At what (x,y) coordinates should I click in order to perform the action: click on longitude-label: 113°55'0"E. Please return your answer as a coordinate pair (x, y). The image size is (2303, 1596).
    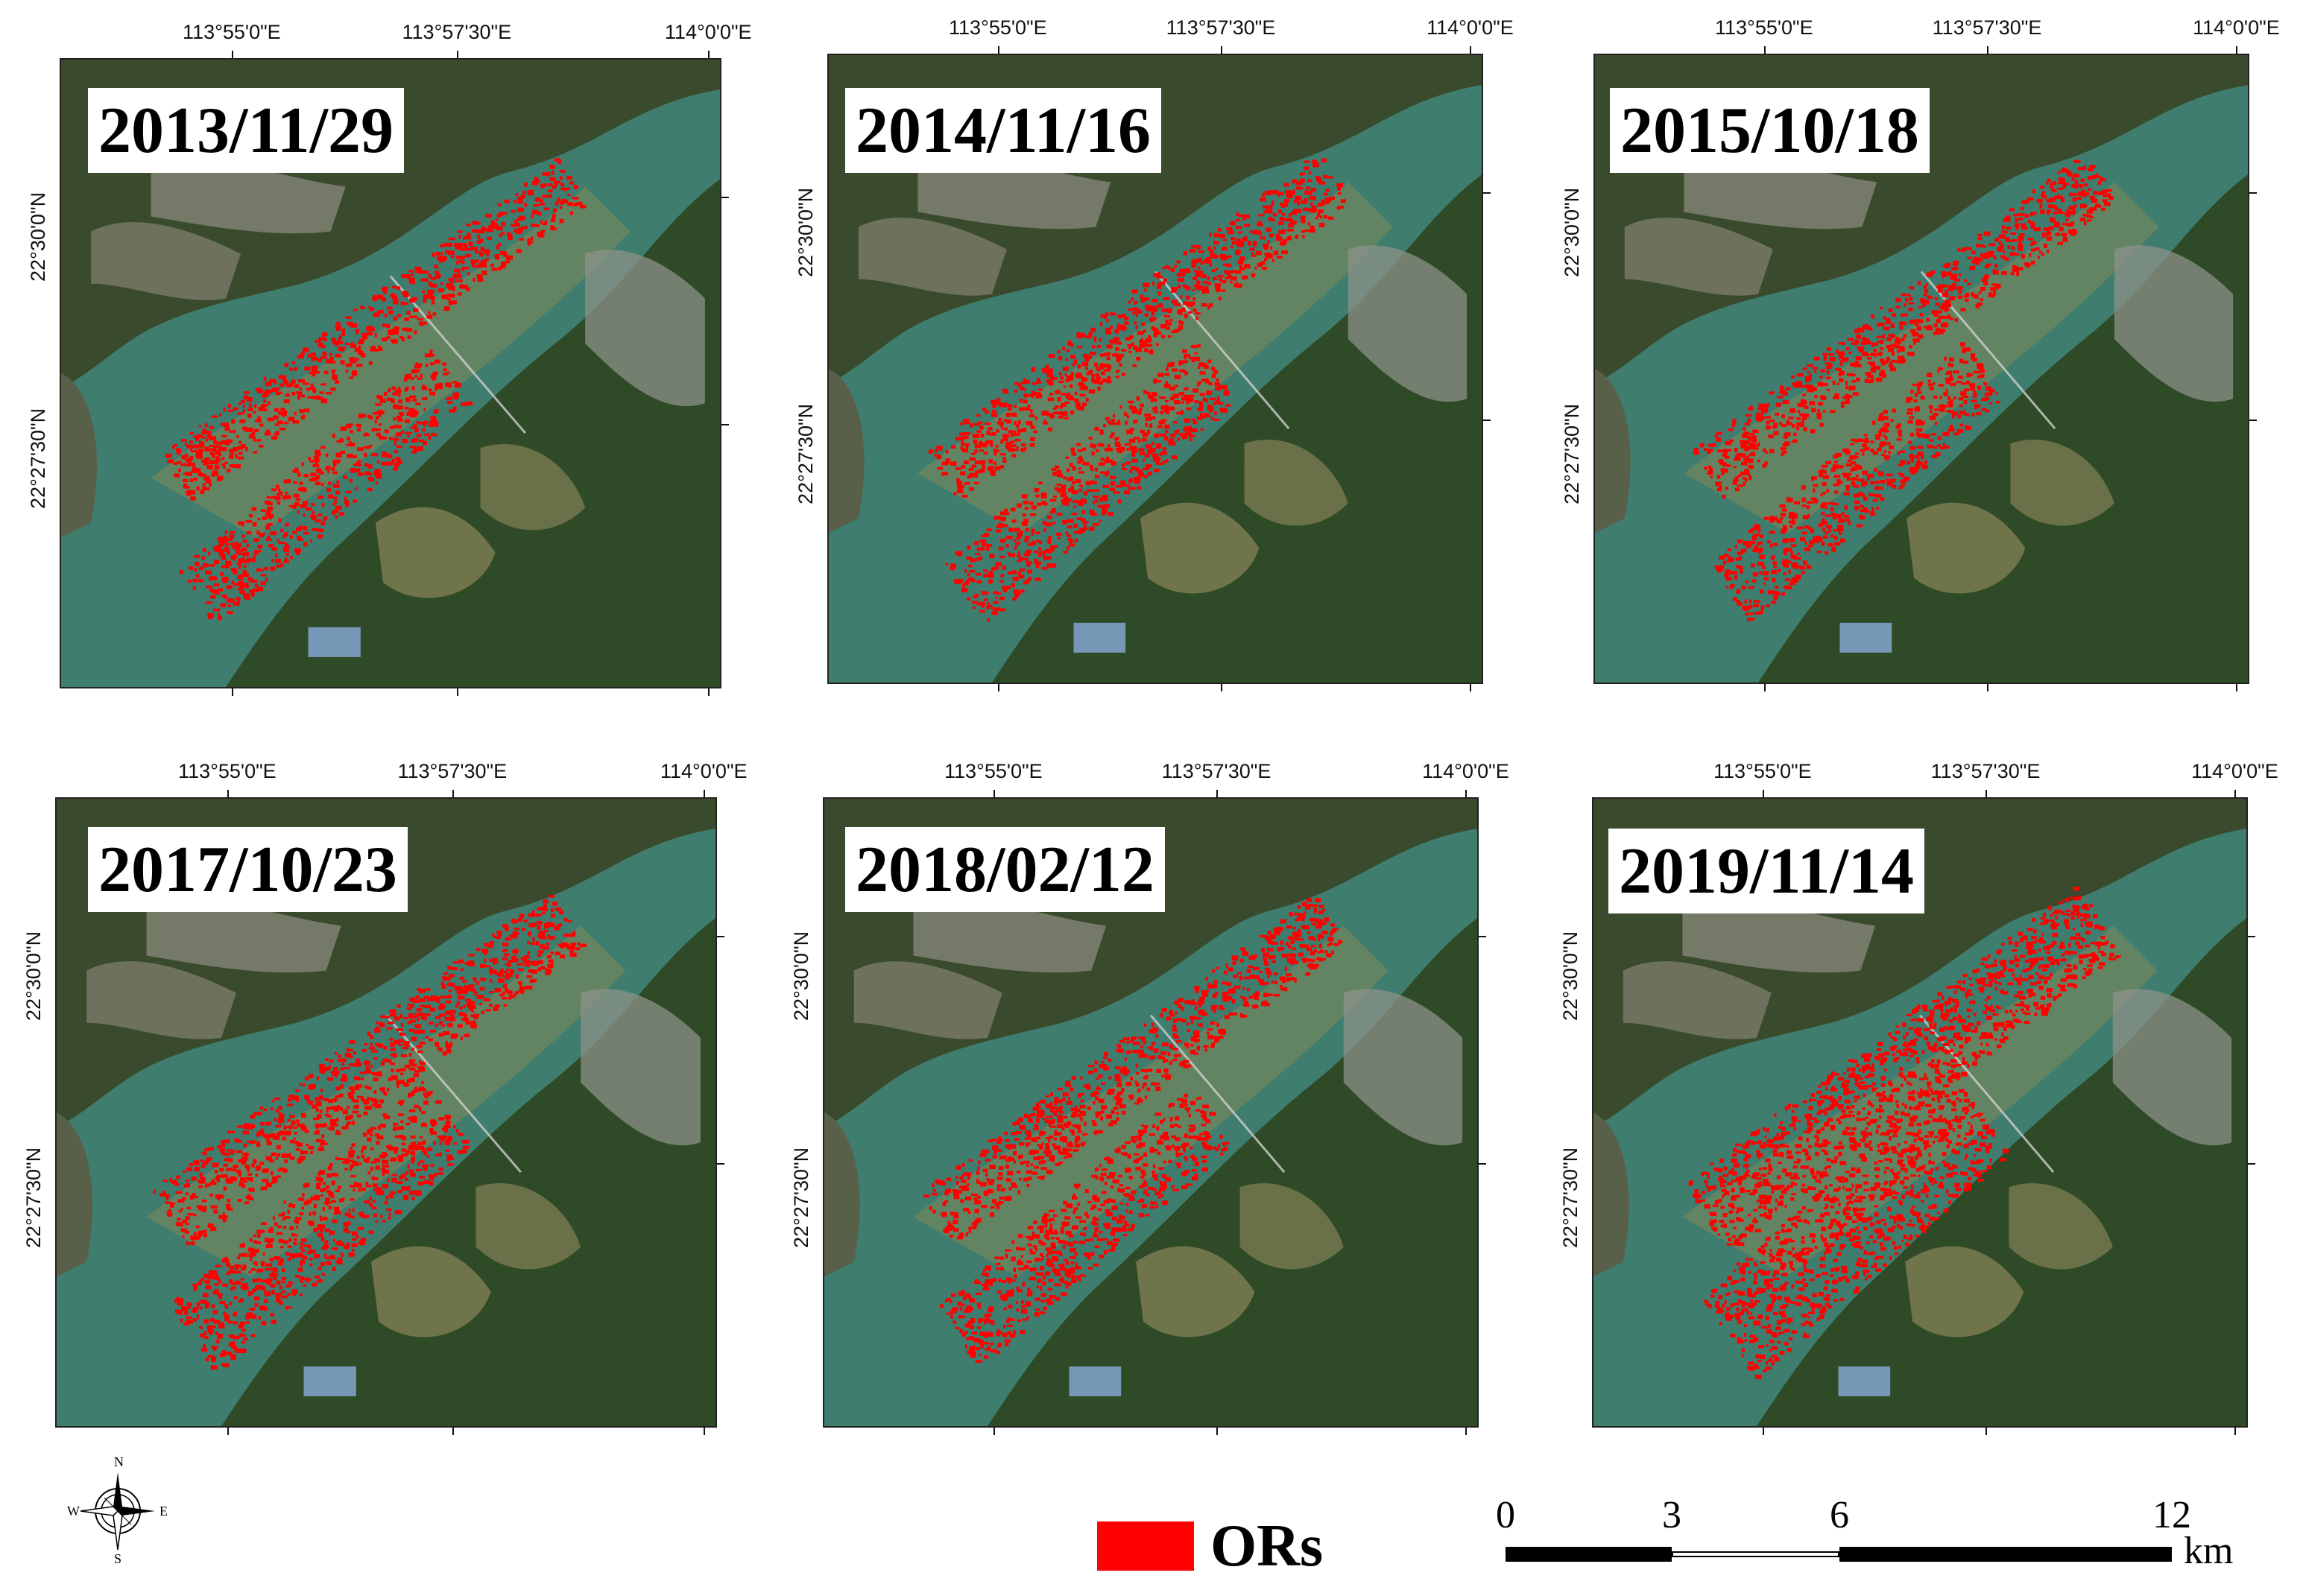
    Looking at the image, I should click on (227, 771).